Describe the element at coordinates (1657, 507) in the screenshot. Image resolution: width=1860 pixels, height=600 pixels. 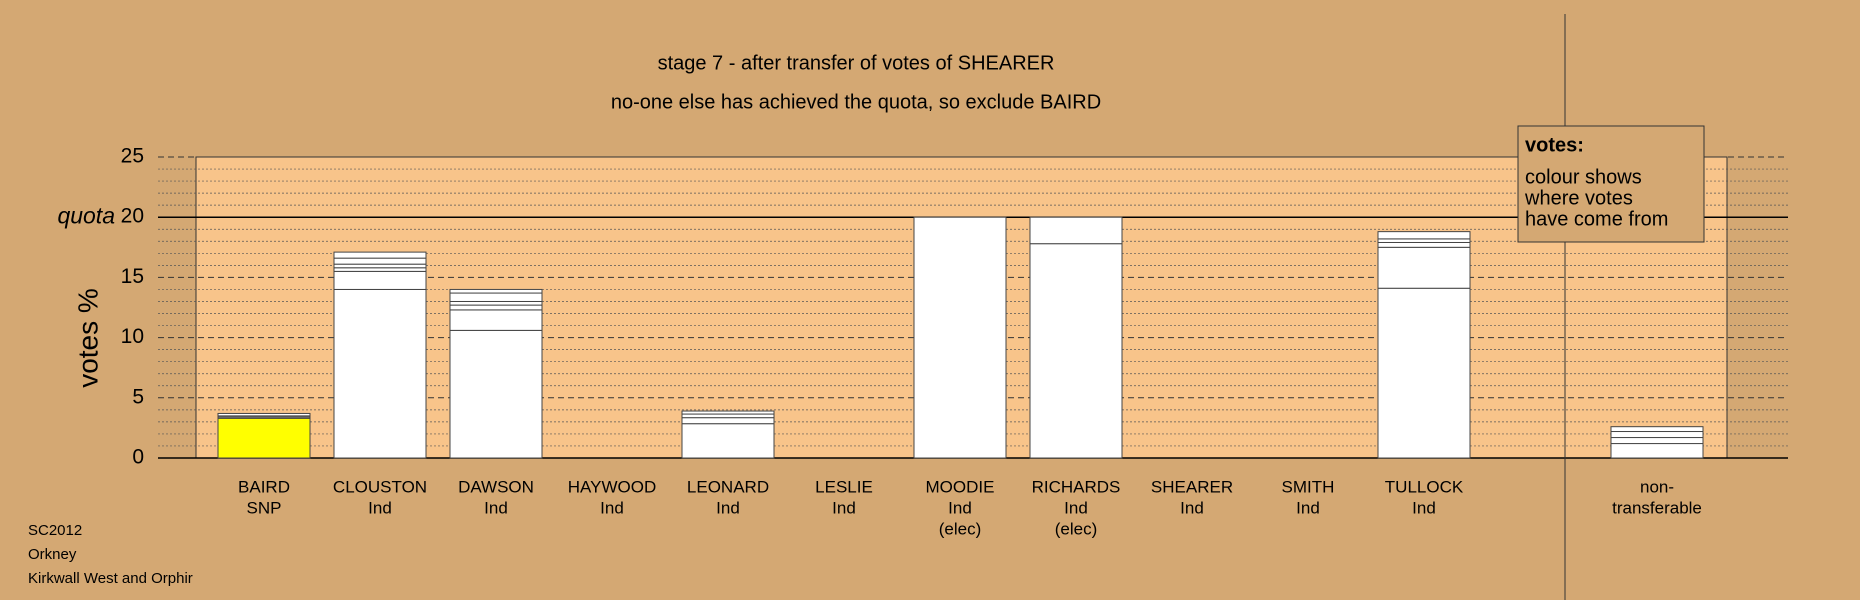
I see `x-tick-label: transferable` at that location.